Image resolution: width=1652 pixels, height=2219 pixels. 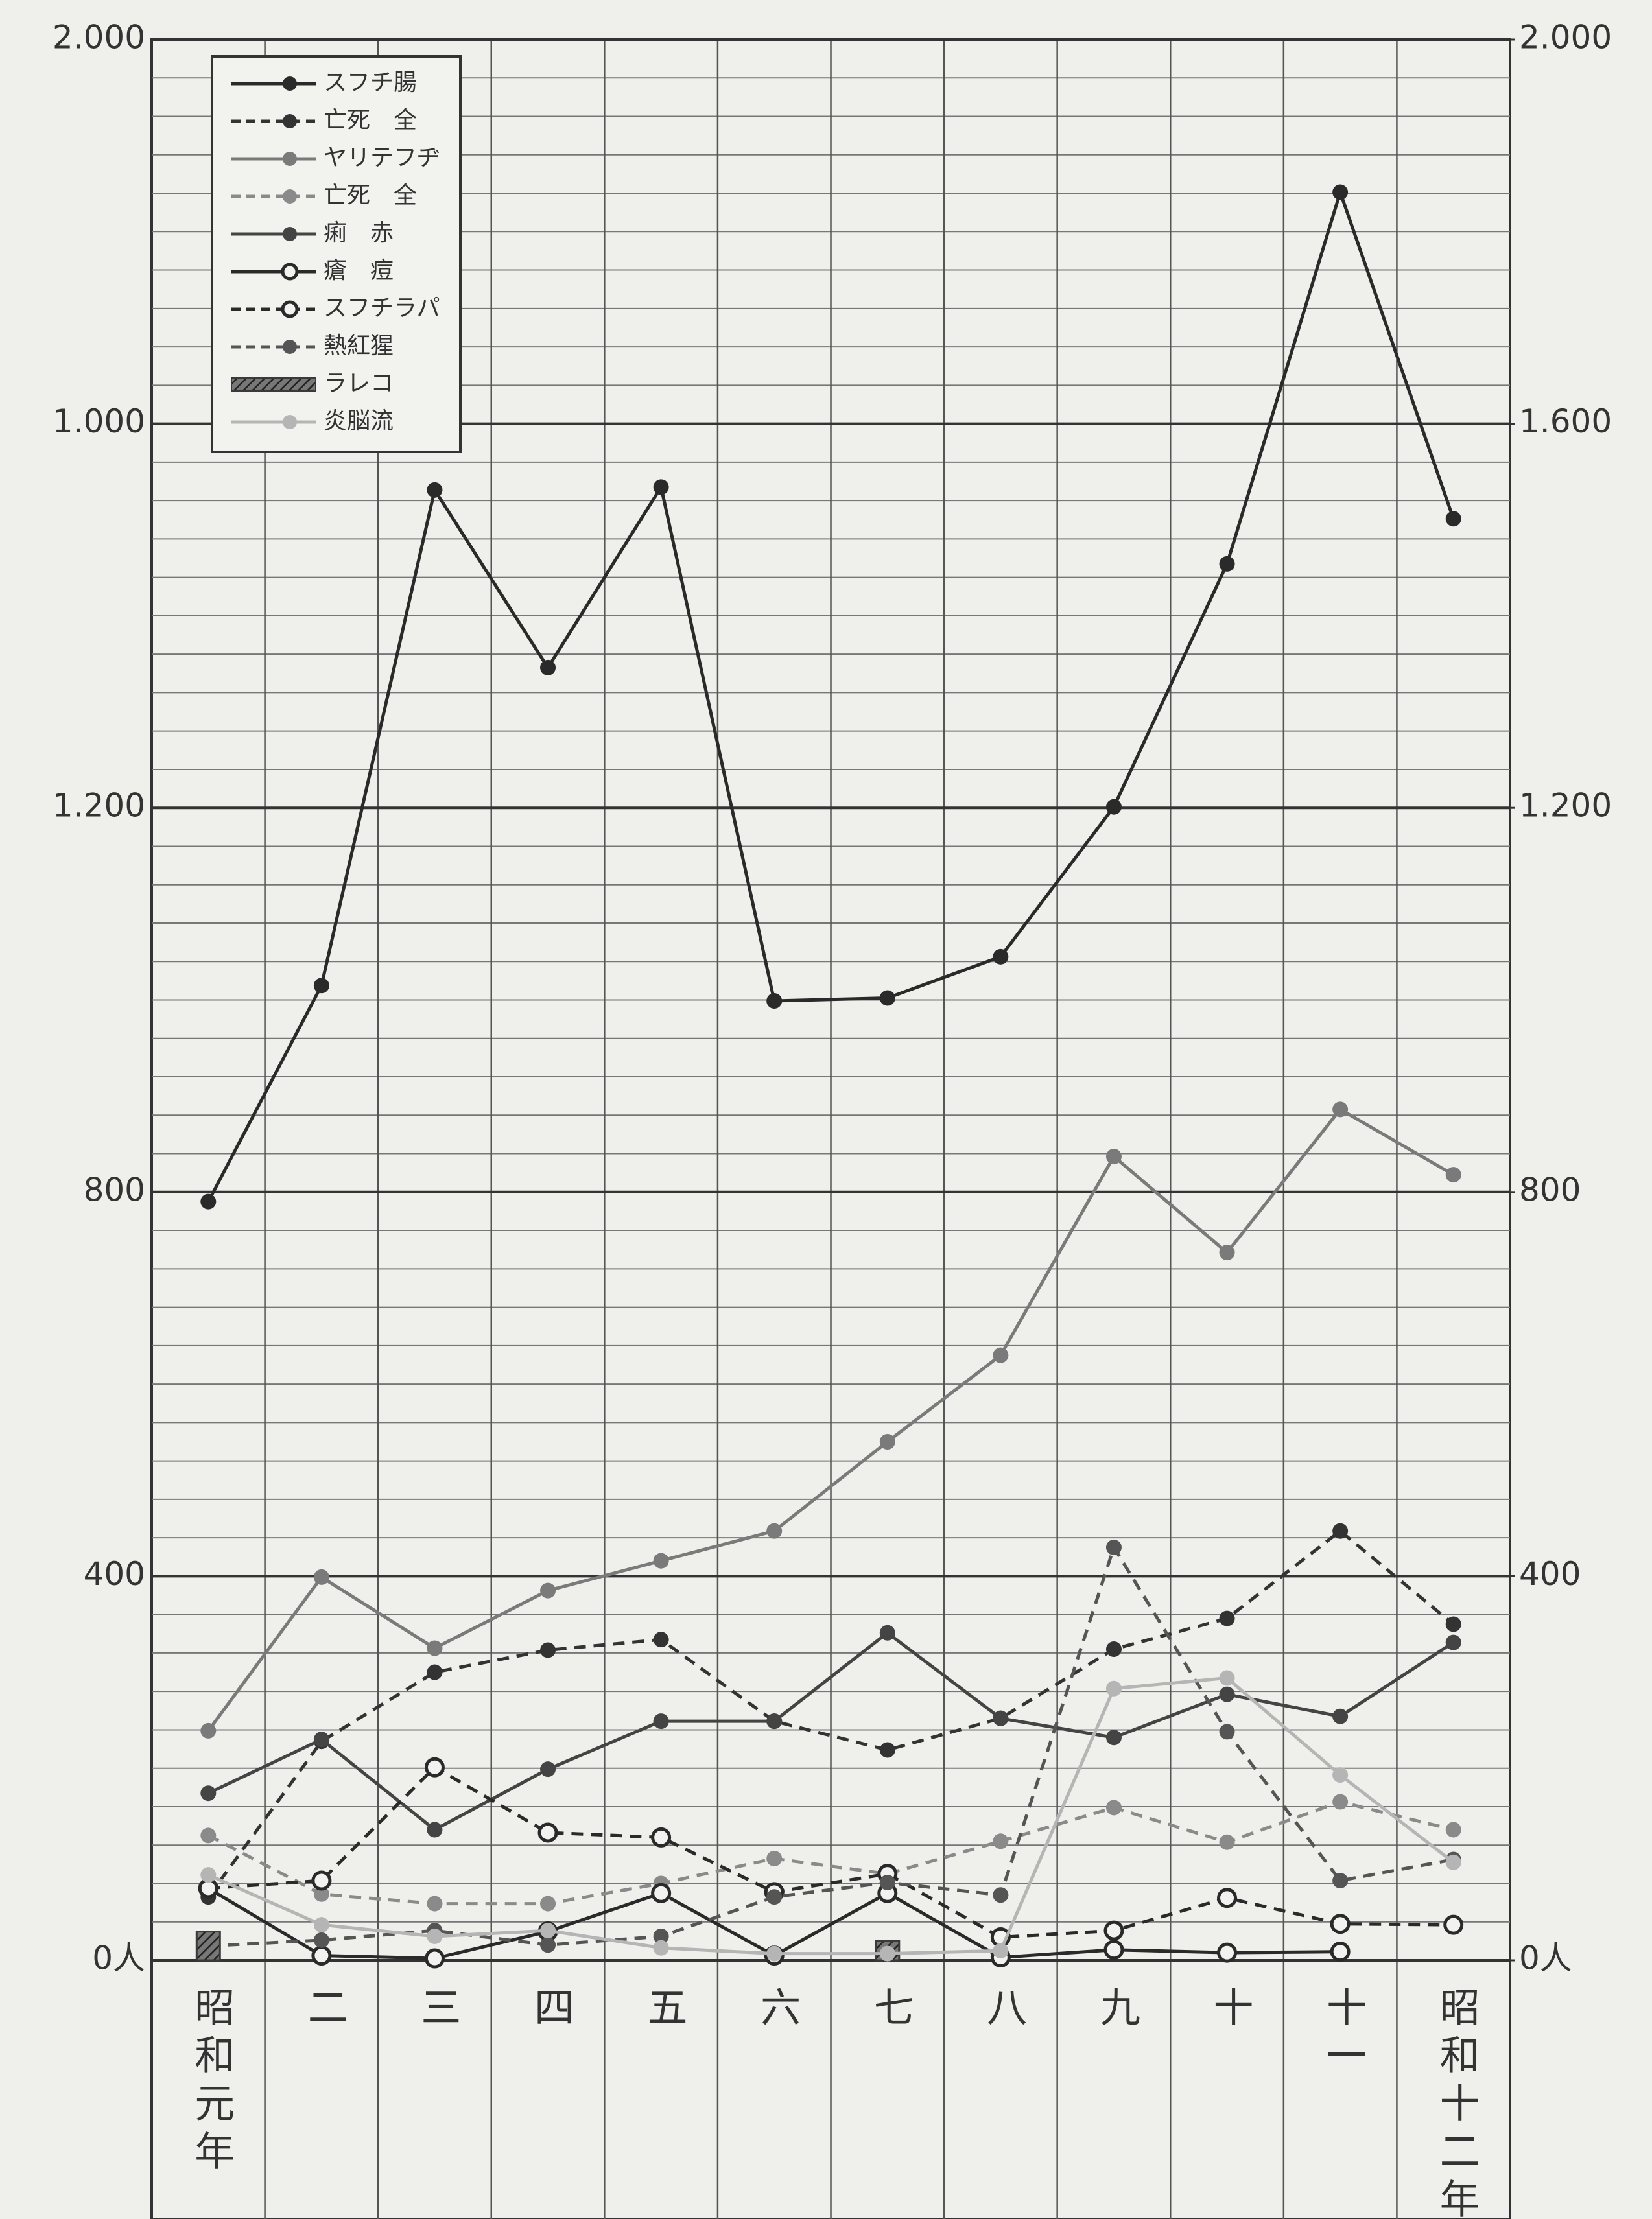 I want to click on y-tick-label: 0人, so click(x=119, y=1958).